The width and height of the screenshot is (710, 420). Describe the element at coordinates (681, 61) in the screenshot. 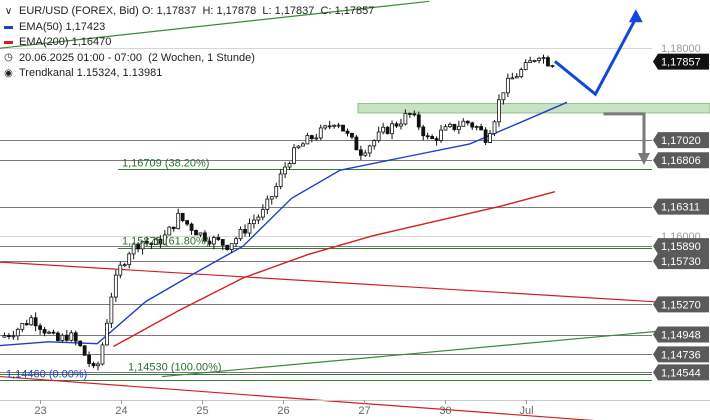

I see `price-tag-current: 1,17857` at that location.